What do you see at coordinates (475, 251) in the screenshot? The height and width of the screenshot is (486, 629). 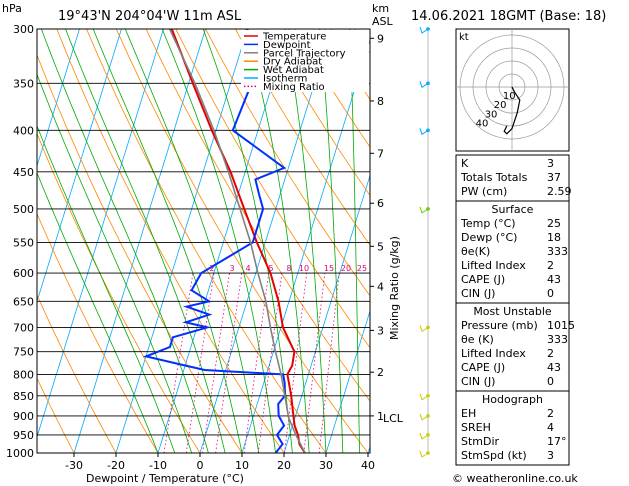 I see `surface-indices-label: θe(K)` at bounding box center [475, 251].